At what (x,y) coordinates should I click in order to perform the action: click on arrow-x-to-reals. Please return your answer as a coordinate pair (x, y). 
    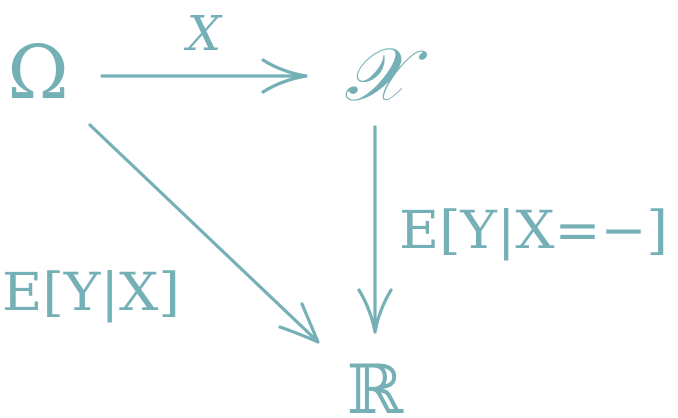
    Looking at the image, I should click on (375, 229).